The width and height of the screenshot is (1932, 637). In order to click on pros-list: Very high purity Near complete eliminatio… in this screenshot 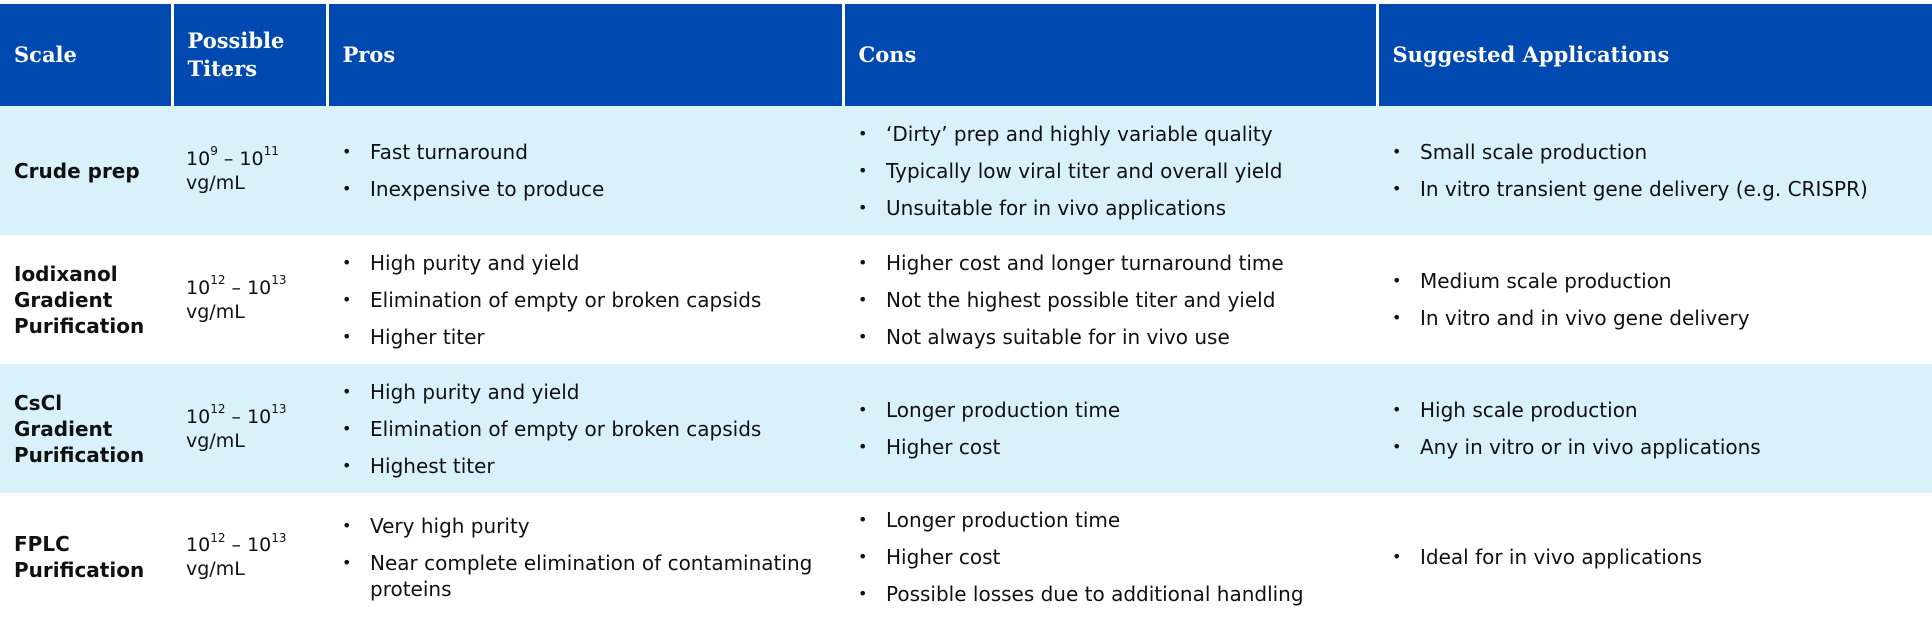, I will do `click(585, 557)`.